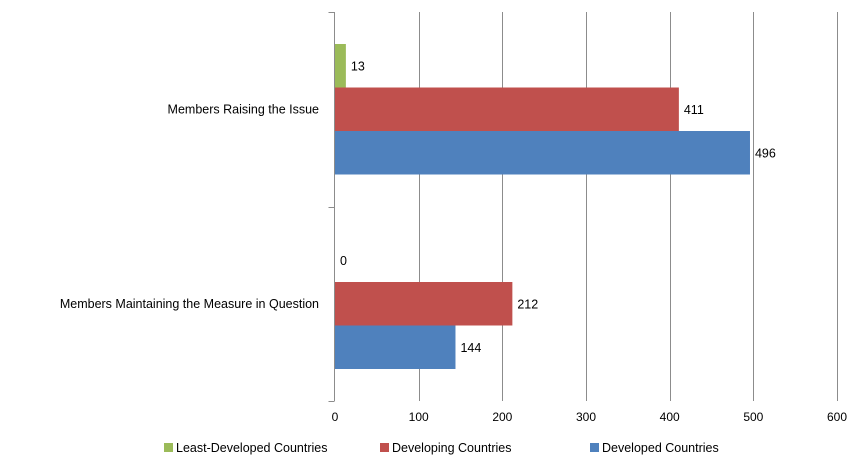 The height and width of the screenshot is (464, 855). Describe the element at coordinates (670, 417) in the screenshot. I see `x-tick-label-400: 400` at that location.